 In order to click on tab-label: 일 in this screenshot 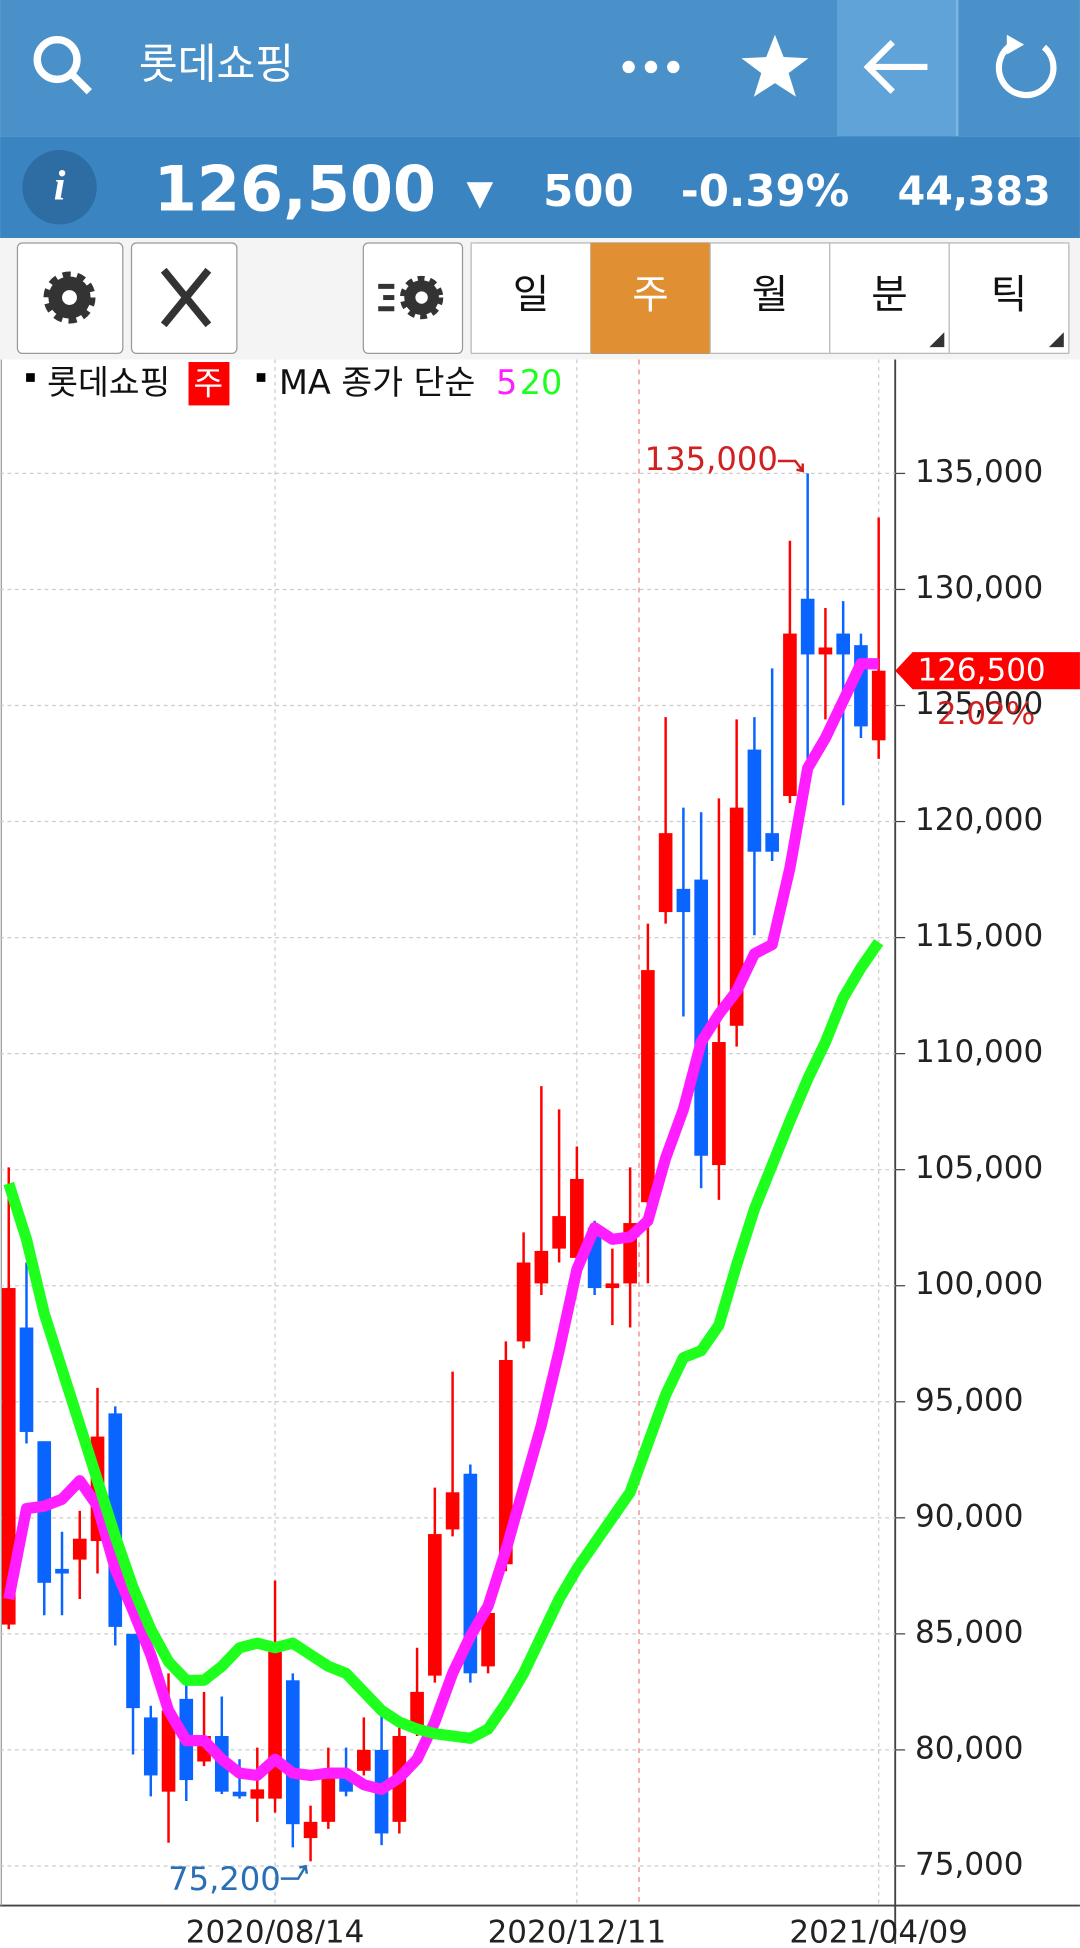, I will do `click(531, 295)`.